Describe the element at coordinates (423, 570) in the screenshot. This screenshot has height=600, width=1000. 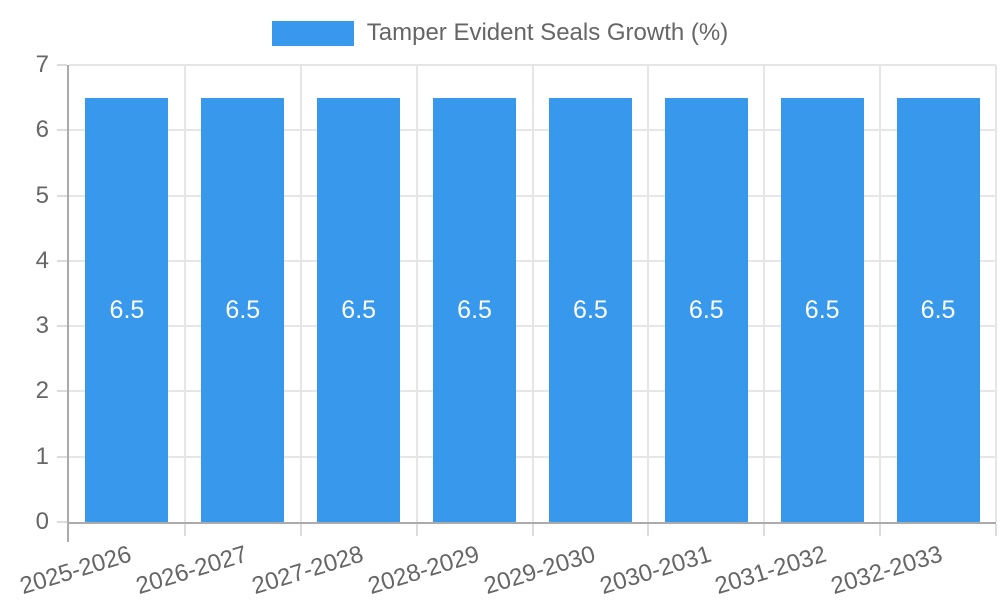
I see `x-axis-tick-label: 2028-2029` at that location.